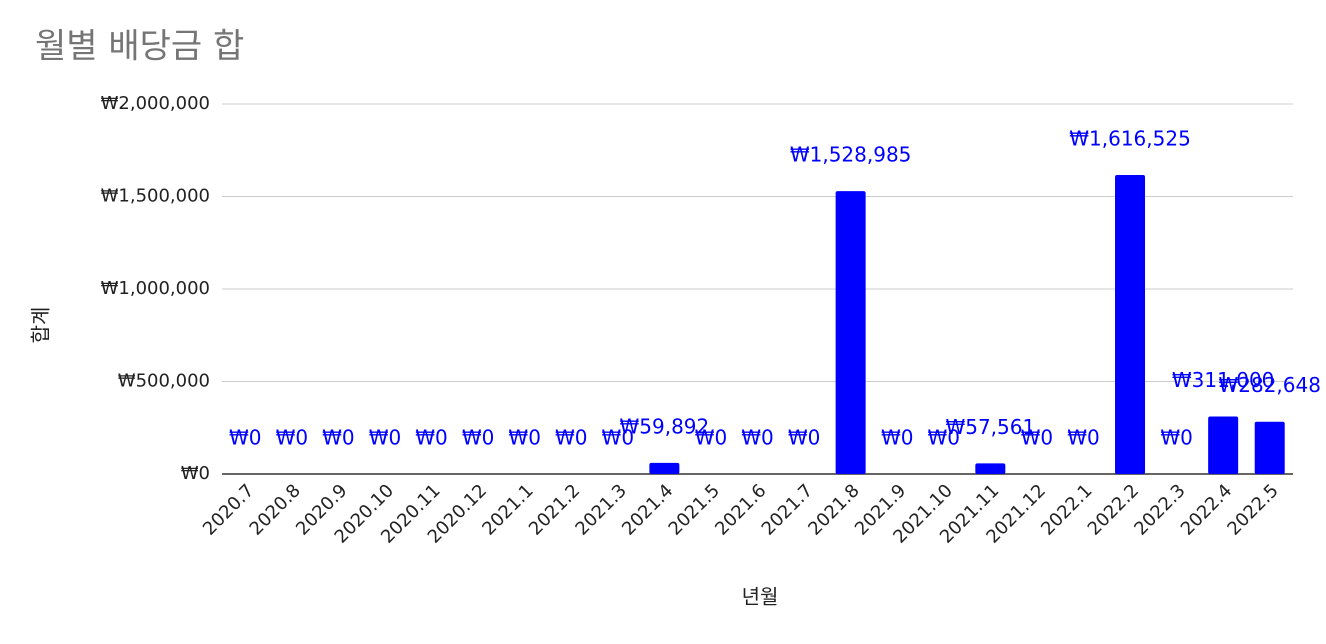 This screenshot has height=644, width=1326. Describe the element at coordinates (41, 325) in the screenshot. I see `y-axis-title: 합계` at that location.